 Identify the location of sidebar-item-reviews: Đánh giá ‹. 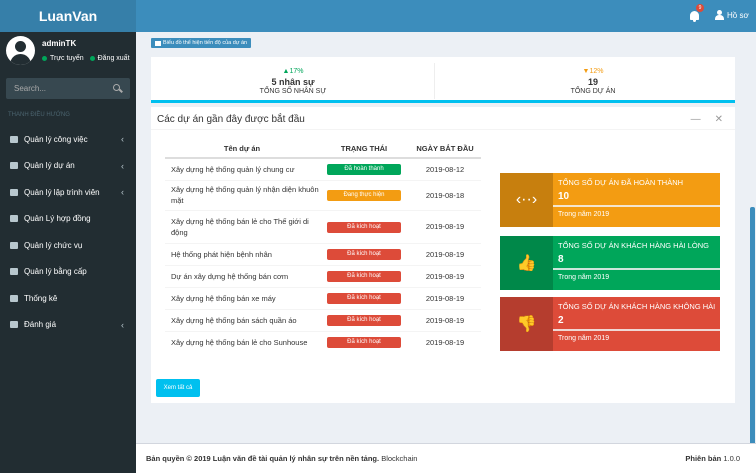
(68, 325).